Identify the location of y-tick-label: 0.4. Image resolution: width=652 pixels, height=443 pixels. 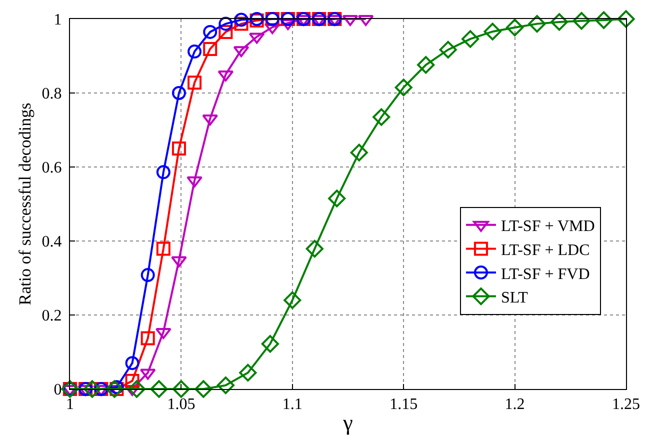
(52, 242).